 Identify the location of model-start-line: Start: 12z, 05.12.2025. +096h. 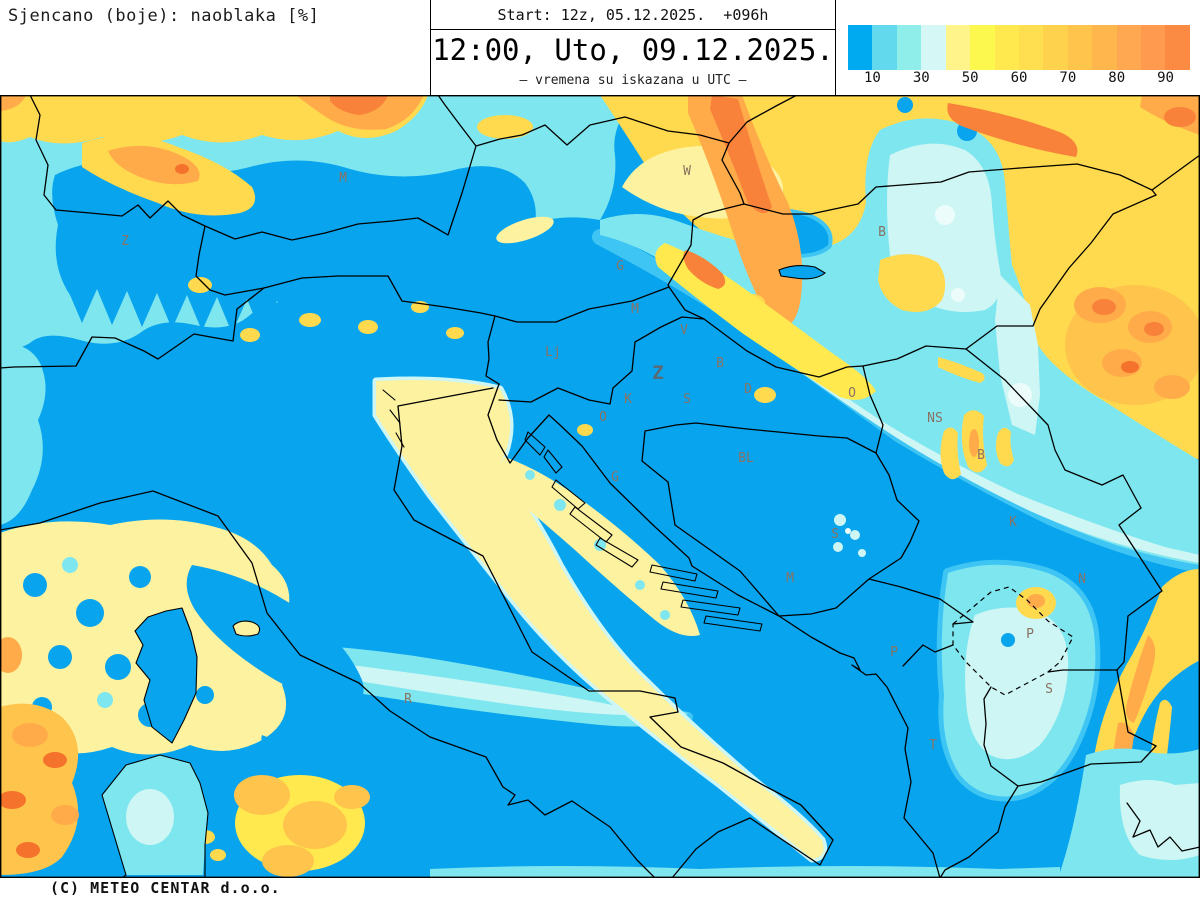
(633, 15).